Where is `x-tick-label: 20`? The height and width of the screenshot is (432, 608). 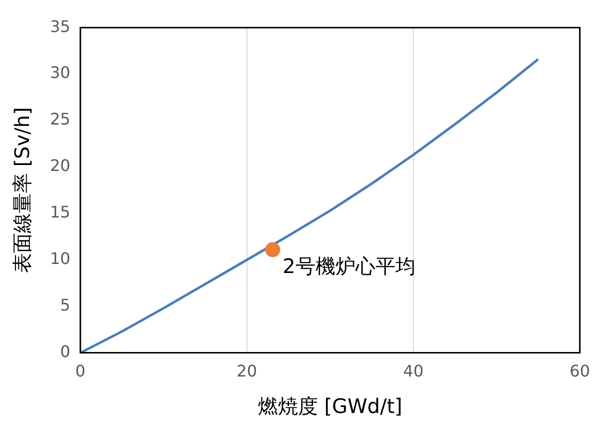
x-tick-label: 20 is located at coordinates (247, 371).